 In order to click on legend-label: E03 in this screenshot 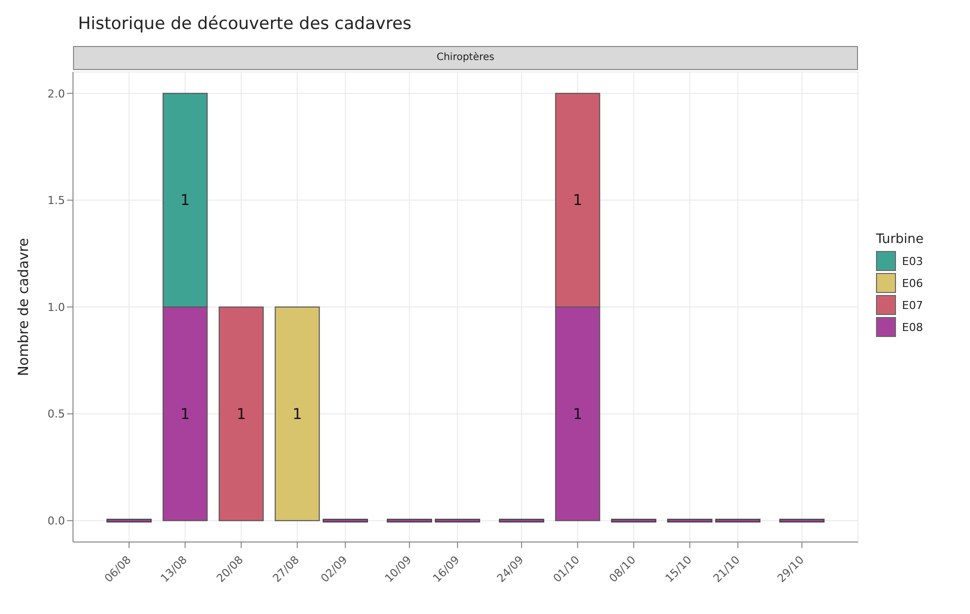, I will do `click(912, 261)`.